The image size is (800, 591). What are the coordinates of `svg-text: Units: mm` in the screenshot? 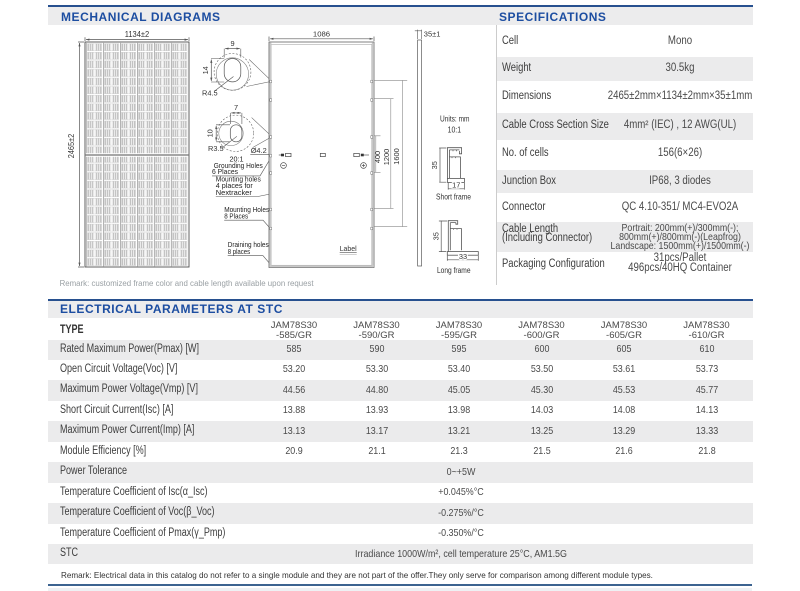 It's located at (455, 118).